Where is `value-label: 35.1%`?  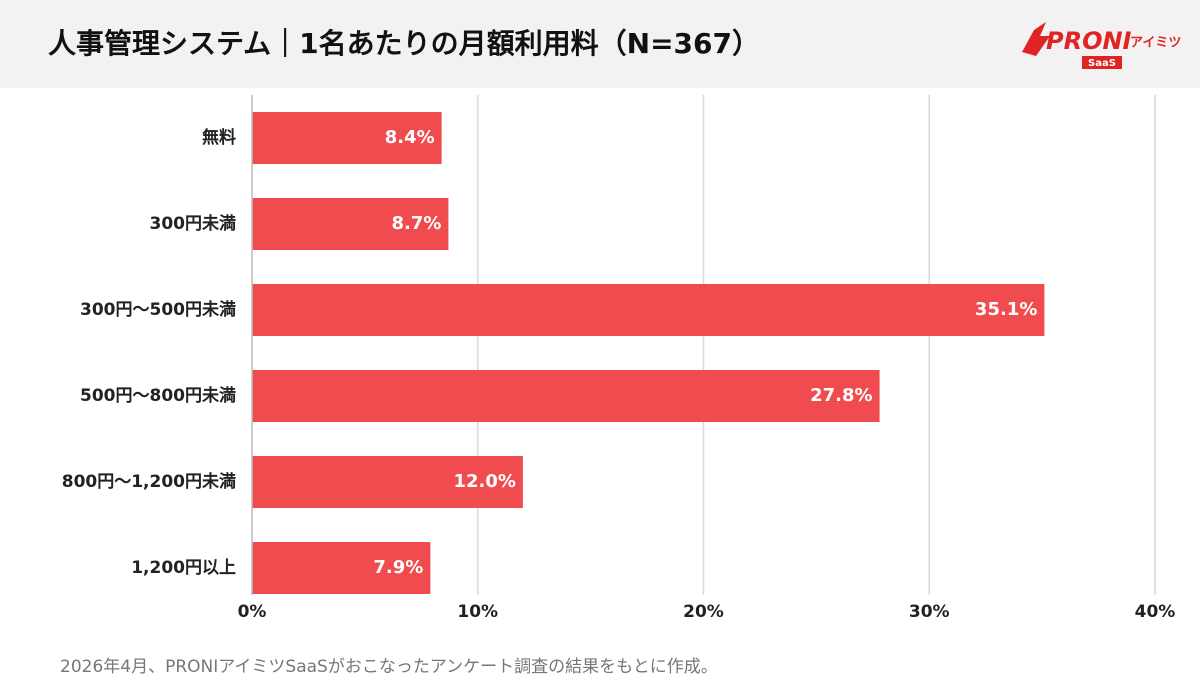 value-label: 35.1% is located at coordinates (1006, 309).